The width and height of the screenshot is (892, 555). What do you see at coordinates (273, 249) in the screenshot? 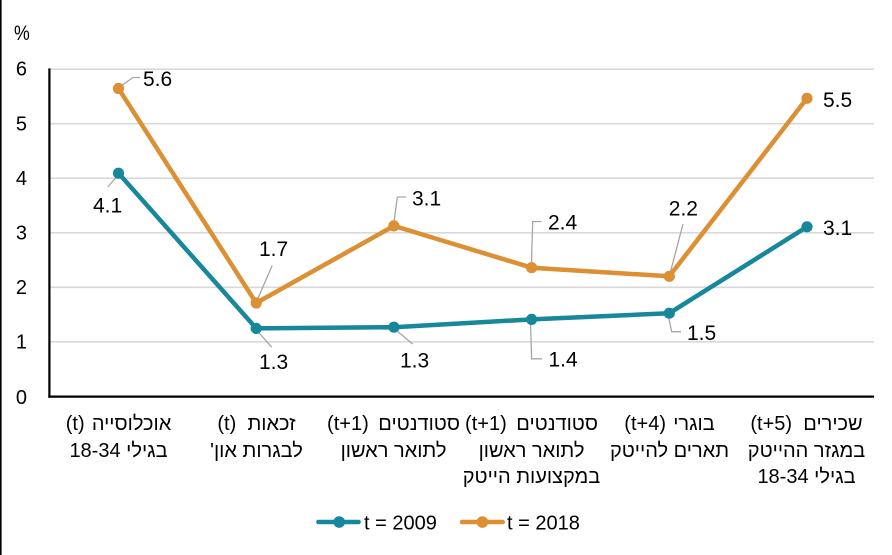
I see `svg-text: 1.7` at bounding box center [273, 249].